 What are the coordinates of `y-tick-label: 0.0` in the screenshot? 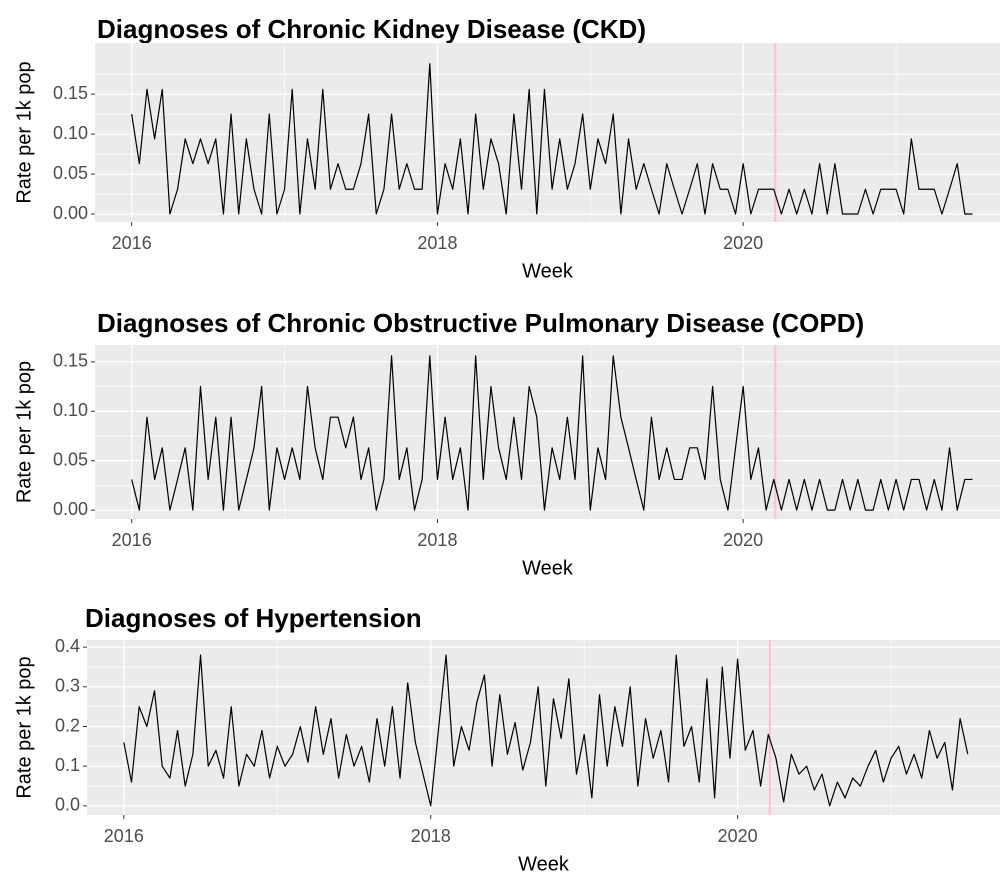 It's located at (67, 805).